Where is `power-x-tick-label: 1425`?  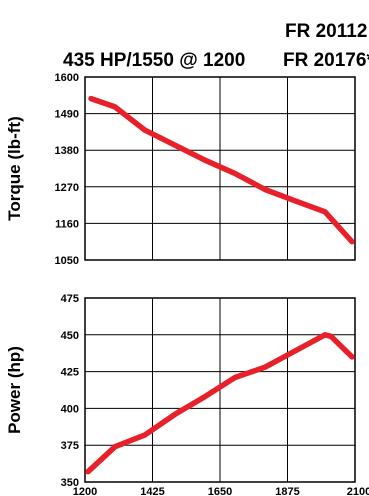 power-x-tick-label: 1425 is located at coordinates (152, 491).